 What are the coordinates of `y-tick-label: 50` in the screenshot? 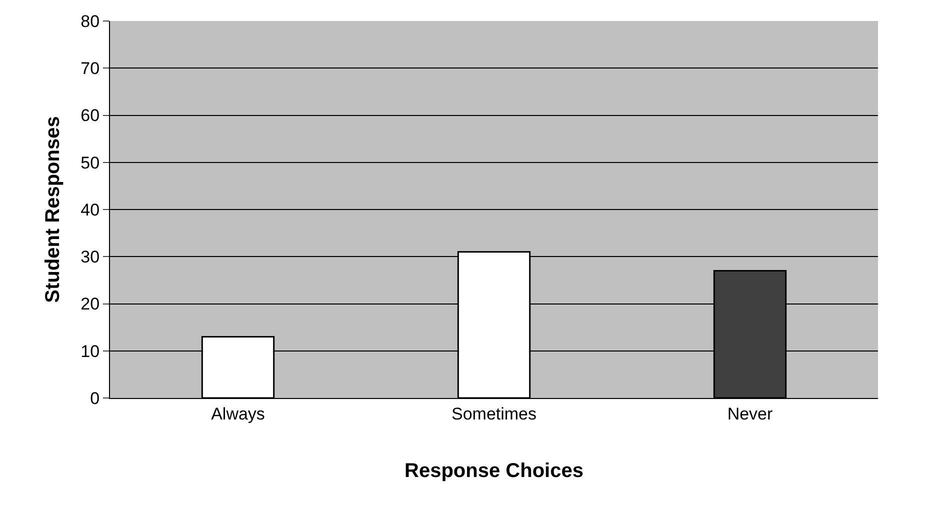 It's located at (90, 162).